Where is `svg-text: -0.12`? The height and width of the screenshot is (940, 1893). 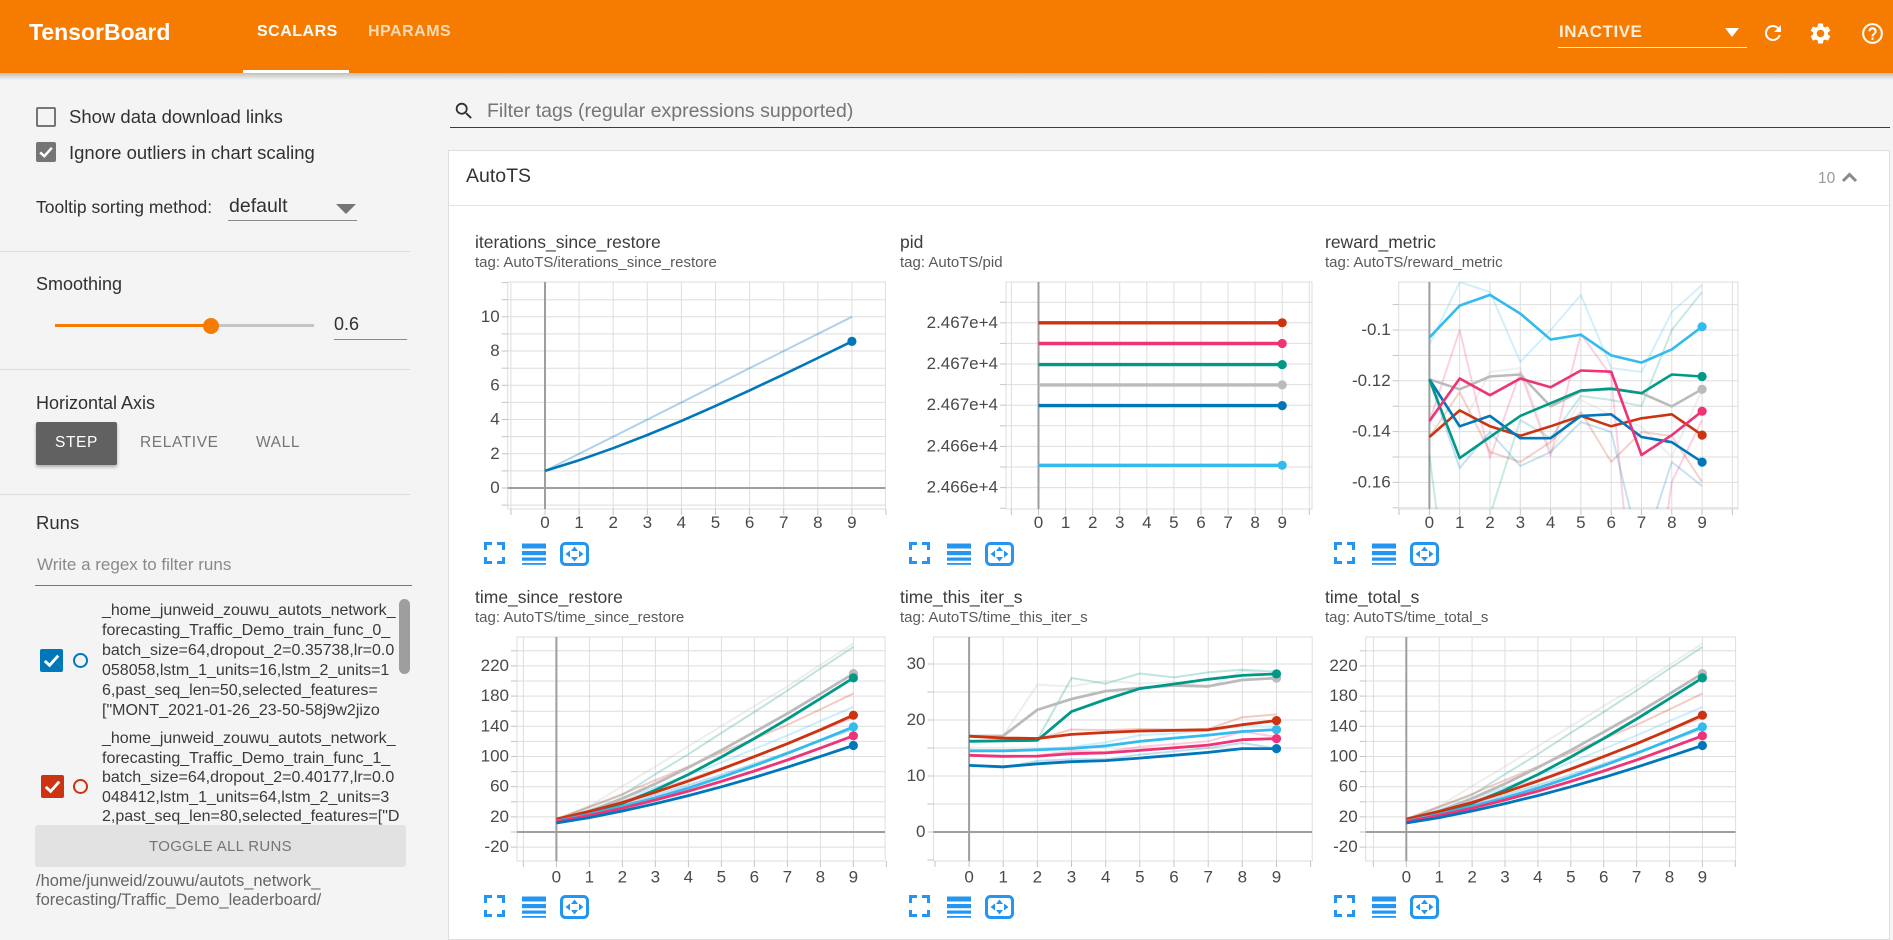
svg-text: -0.12 is located at coordinates (1371, 380).